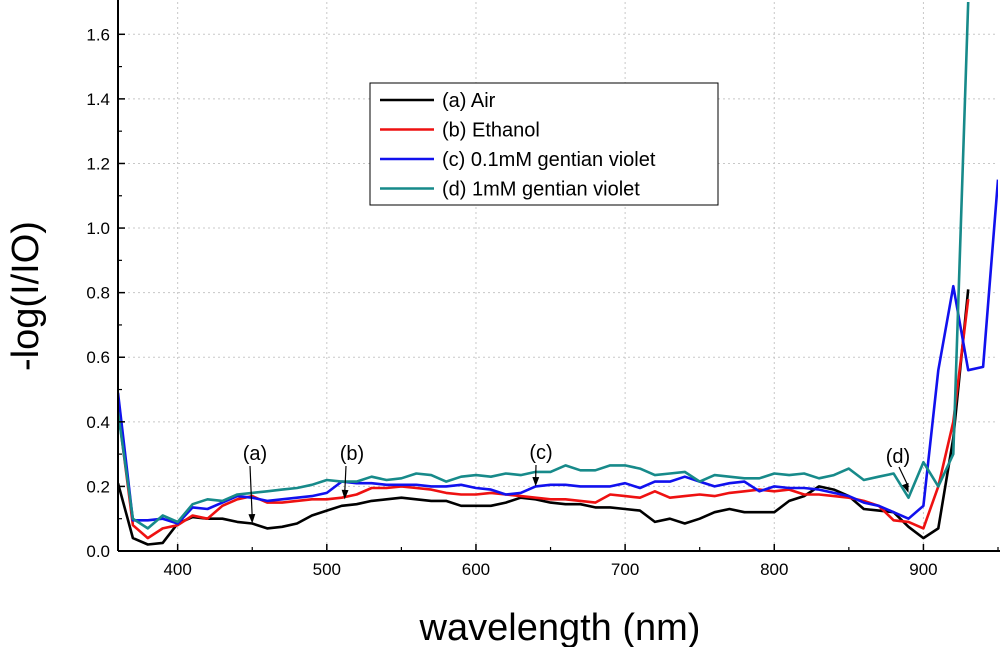  What do you see at coordinates (898, 457) in the screenshot?
I see `annotation-label: (d)` at bounding box center [898, 457].